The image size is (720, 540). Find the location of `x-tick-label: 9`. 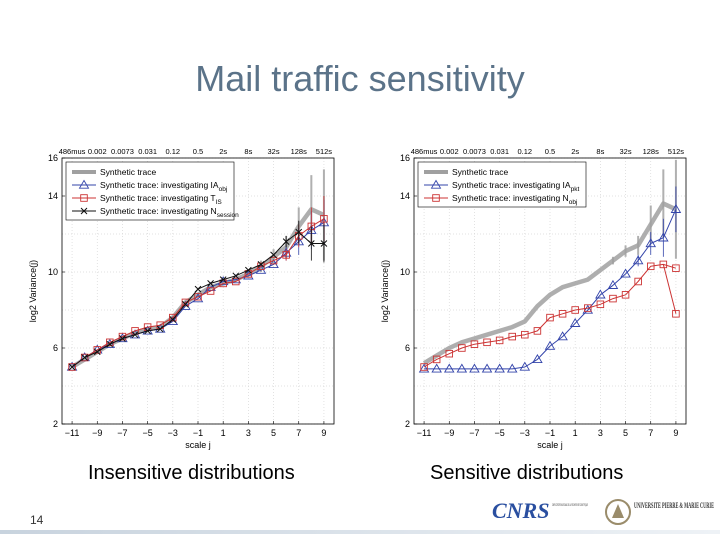

x-tick-label: 9 is located at coordinates (675, 433).